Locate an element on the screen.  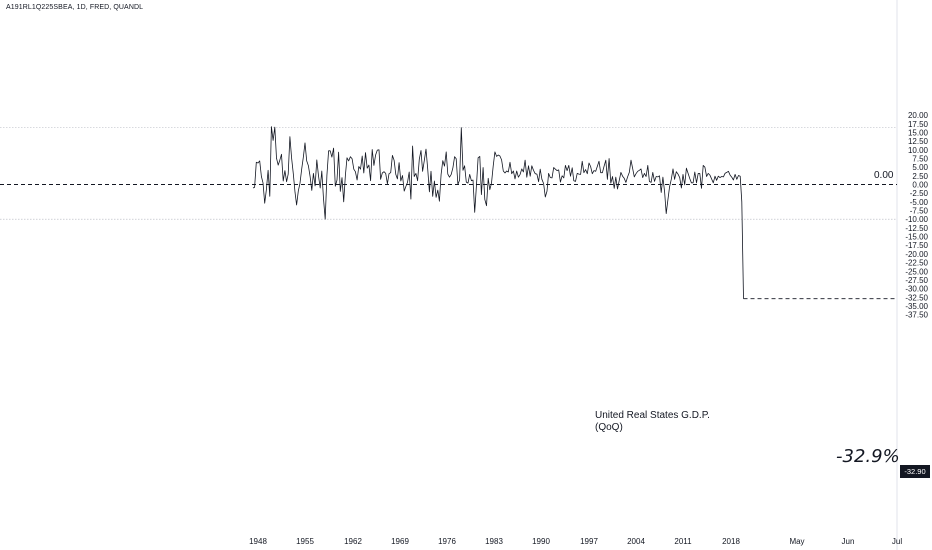
y-tick-label: 2.50 is located at coordinates (920, 176).